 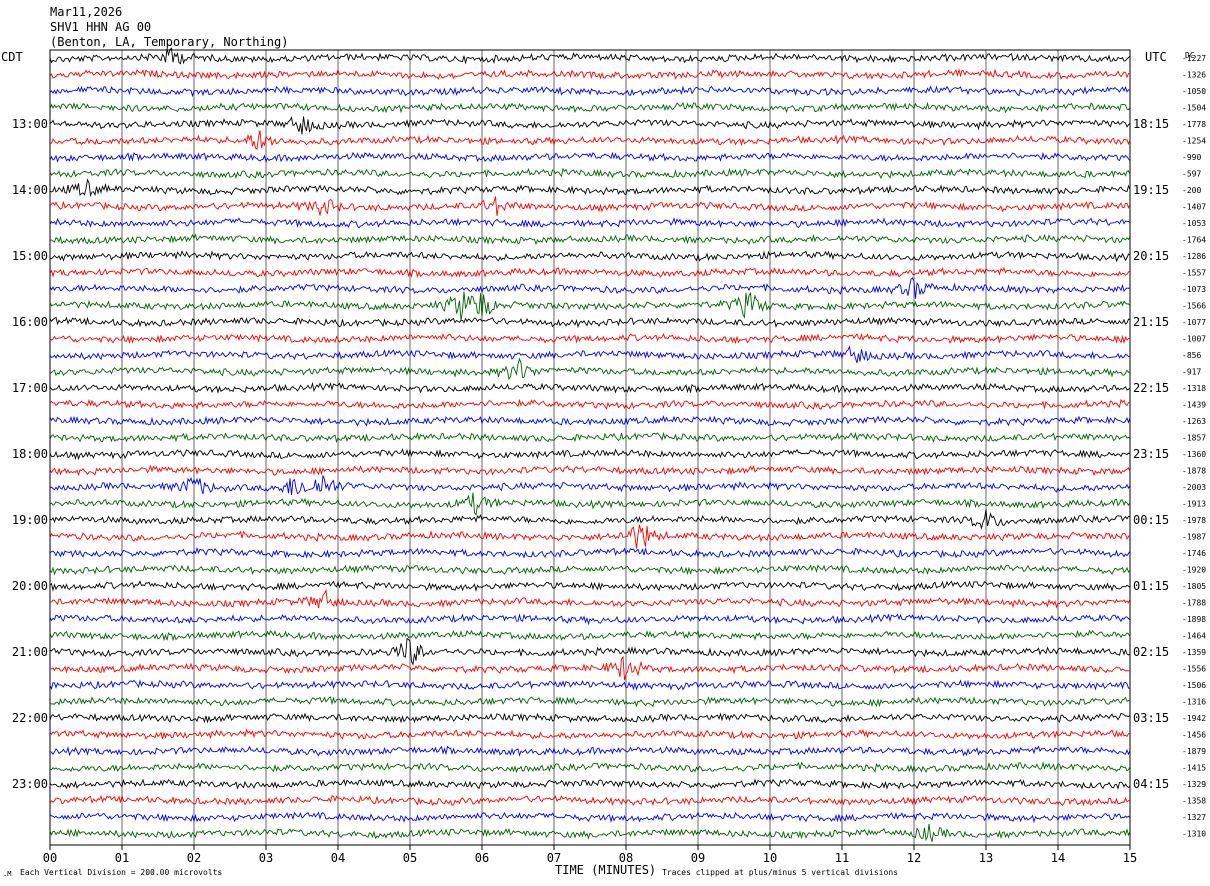 What do you see at coordinates (842, 858) in the screenshot?
I see `x-tick-label: 11` at bounding box center [842, 858].